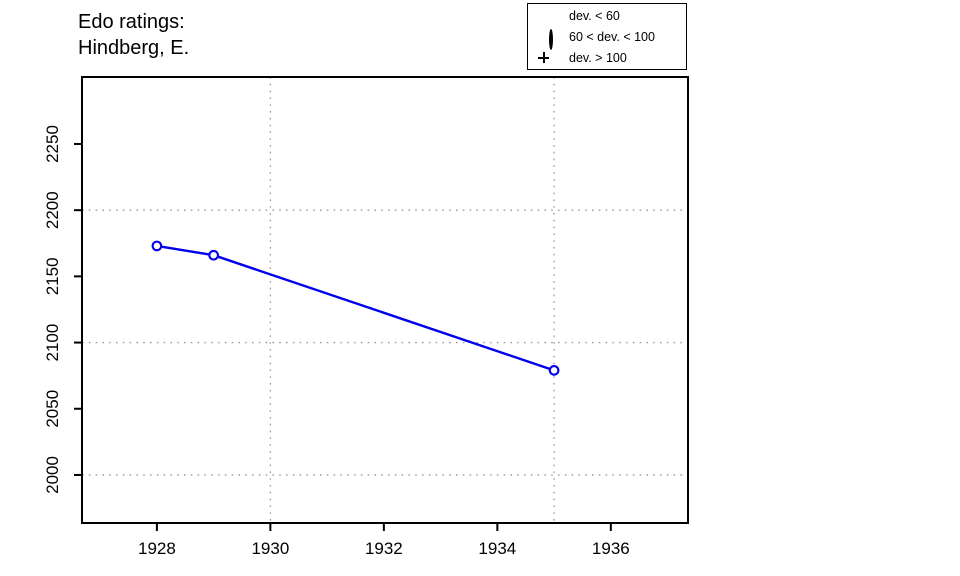  I want to click on y-tick-label: 2200, so click(52, 210).